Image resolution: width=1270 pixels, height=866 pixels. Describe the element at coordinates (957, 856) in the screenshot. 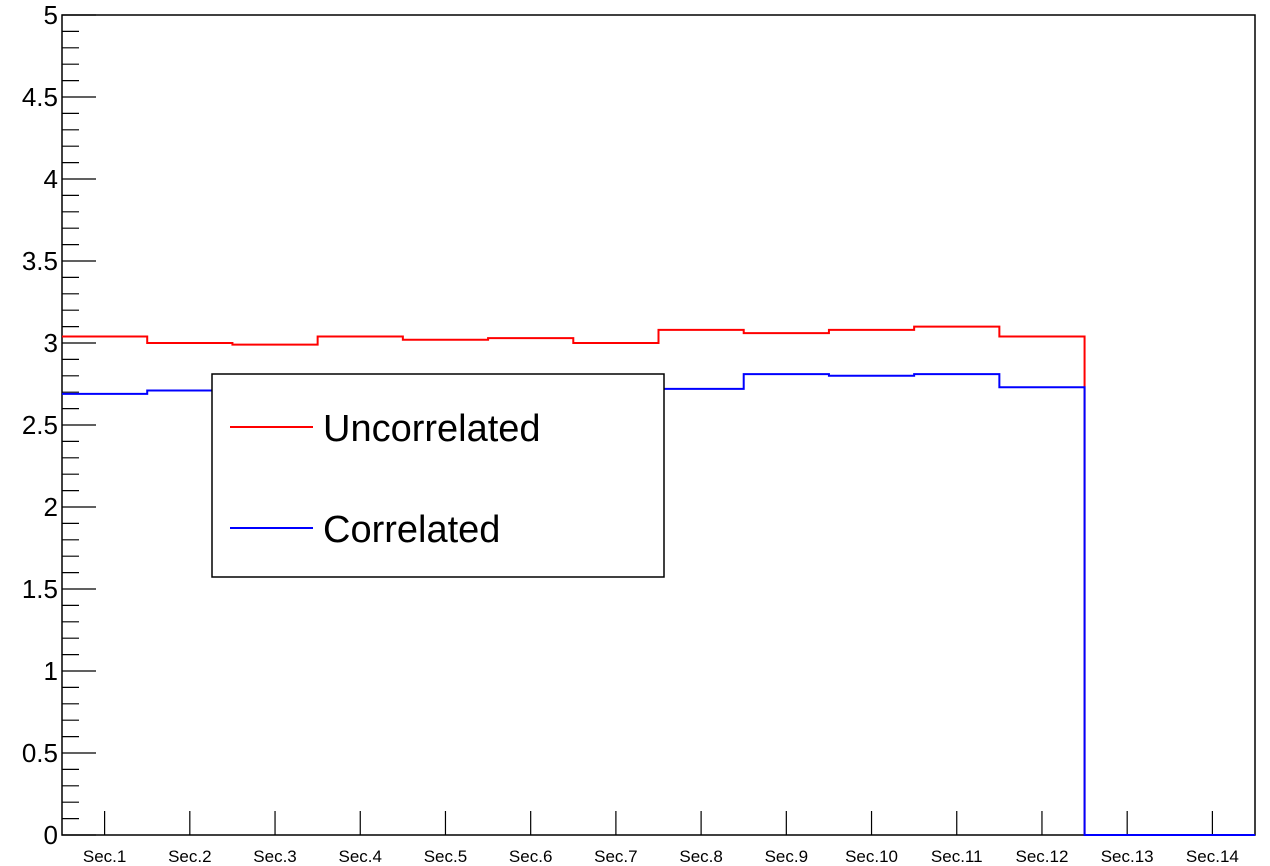

I see `x-tick-label: Sec.11` at that location.